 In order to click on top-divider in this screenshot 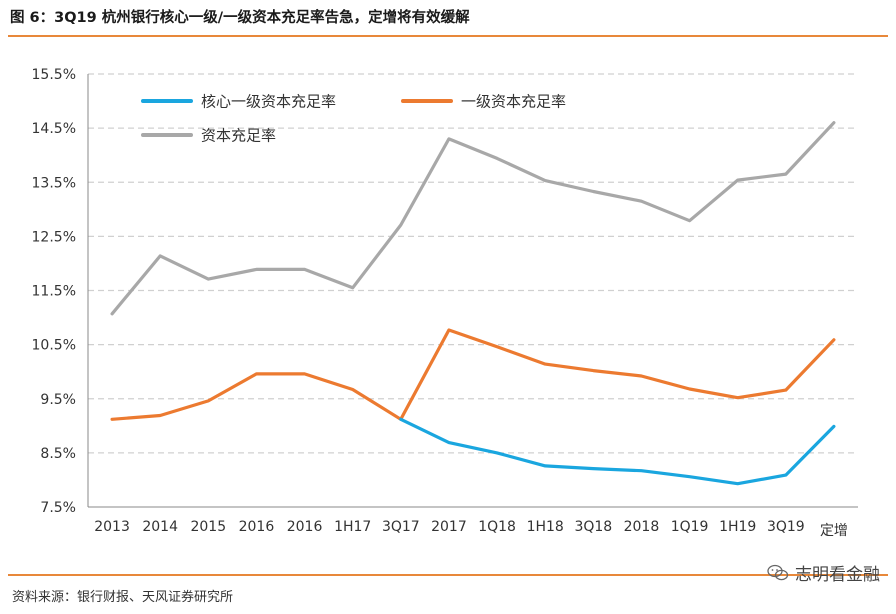, I will do `click(448, 36)`.